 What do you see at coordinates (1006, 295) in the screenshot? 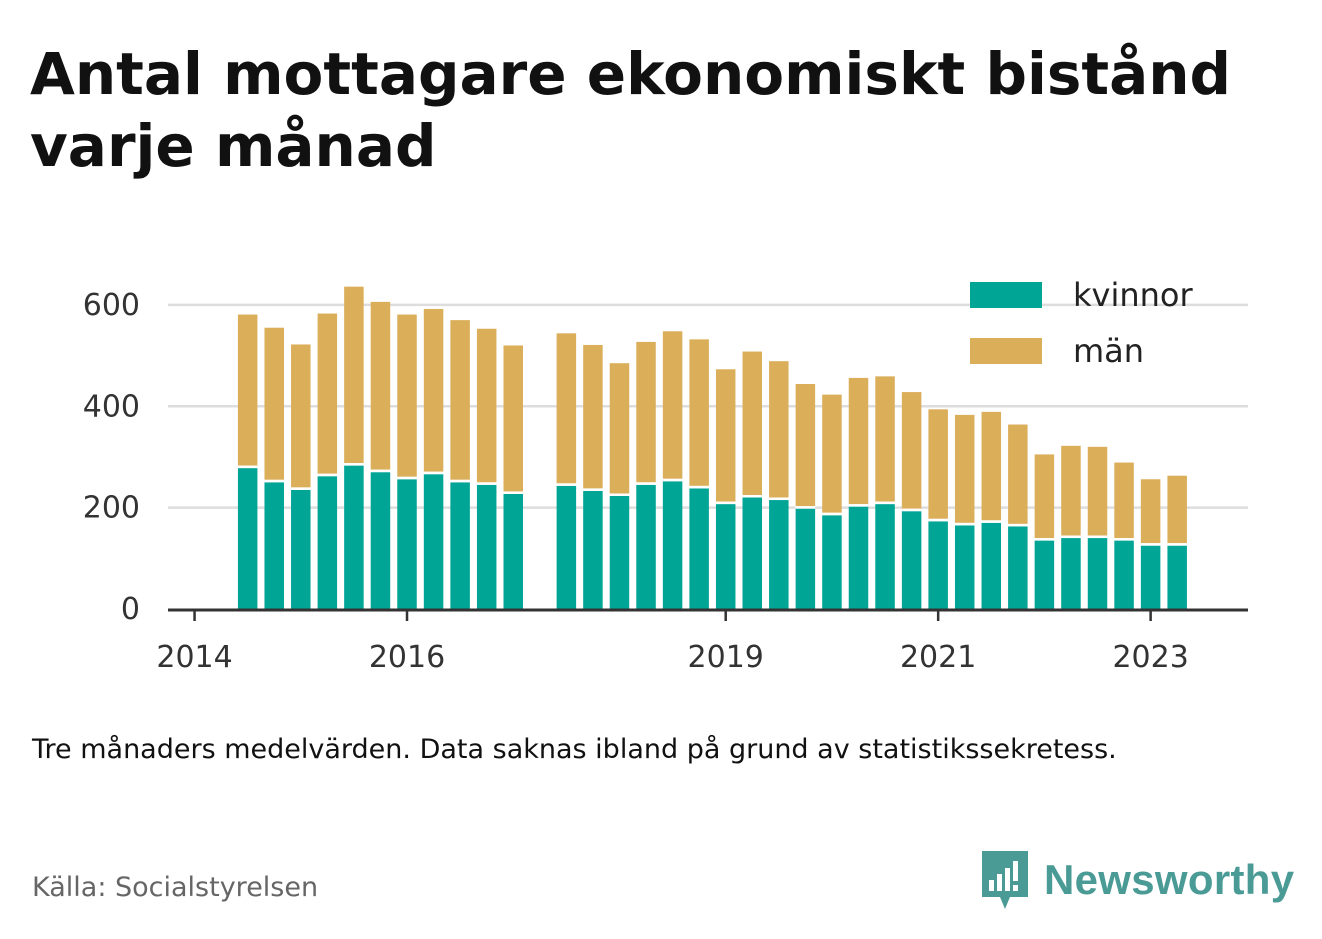
I see `legend-swatch-kvinnor` at bounding box center [1006, 295].